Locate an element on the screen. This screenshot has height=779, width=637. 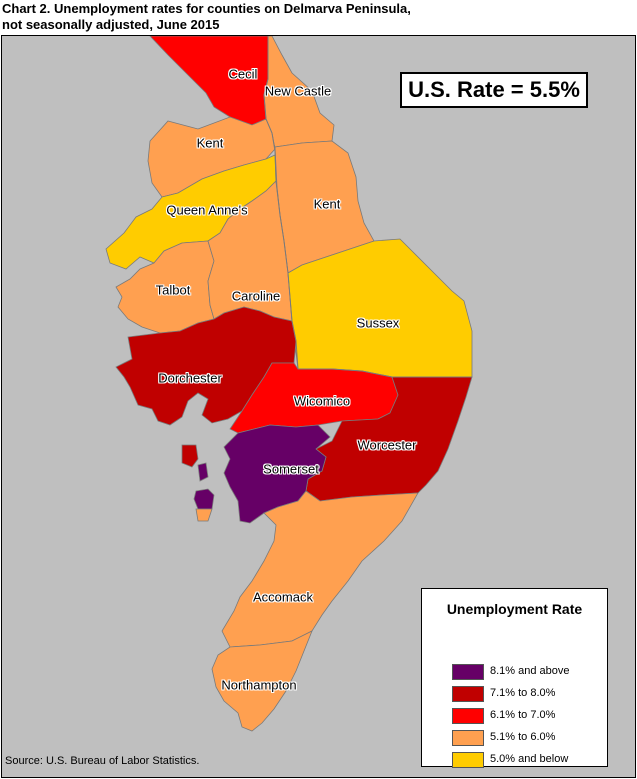
chart-title-line-2: not seasonally adjusted, June 2015 is located at coordinates (111, 24).